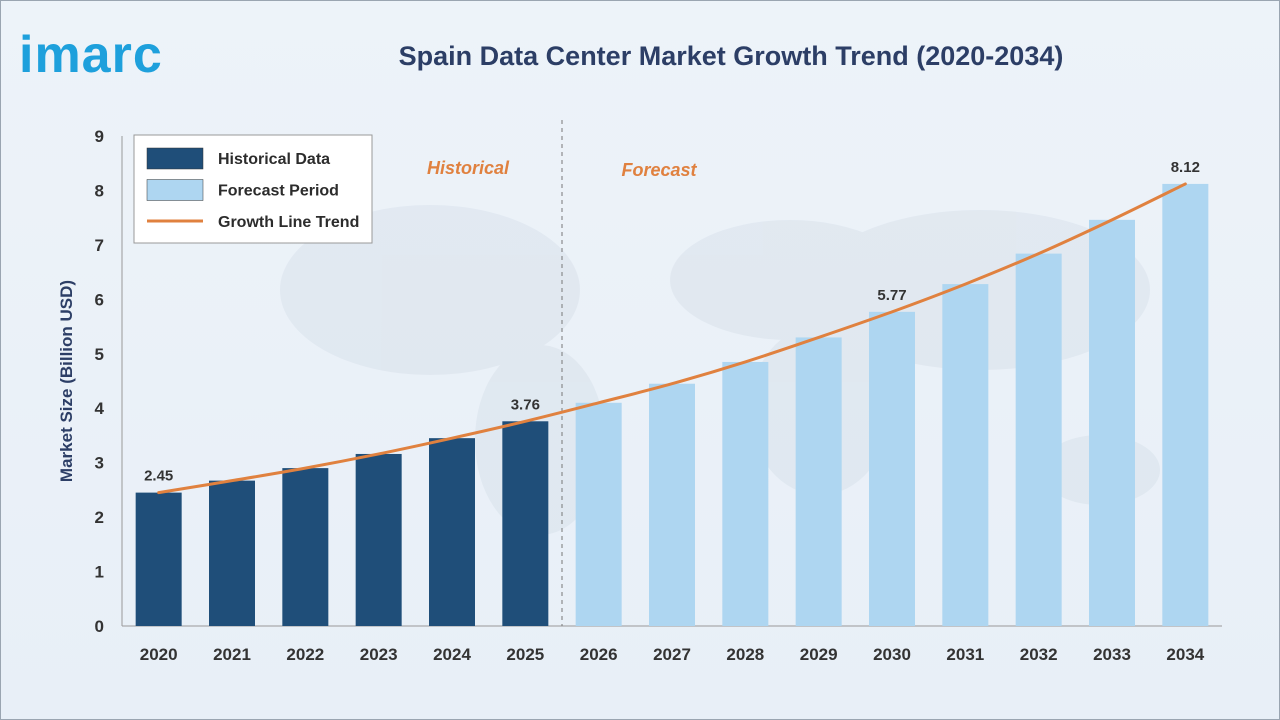 The width and height of the screenshot is (1280, 720). What do you see at coordinates (99, 354) in the screenshot?
I see `y-tick-label: 5` at bounding box center [99, 354].